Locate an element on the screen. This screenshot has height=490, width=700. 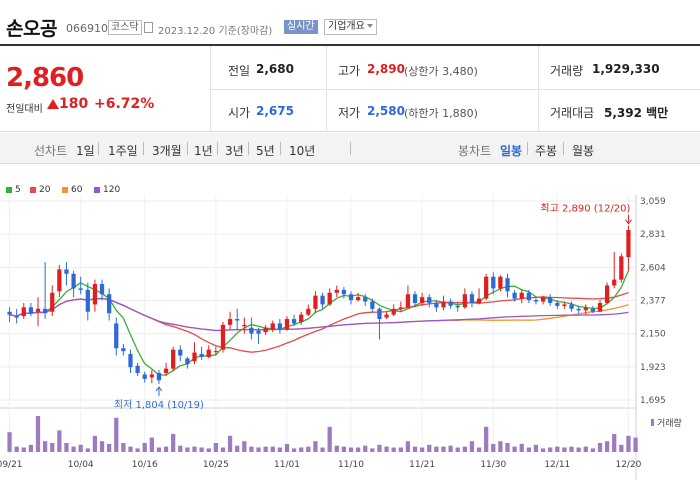
trade-amount-value: 5,392 백만 is located at coordinates (636, 113).